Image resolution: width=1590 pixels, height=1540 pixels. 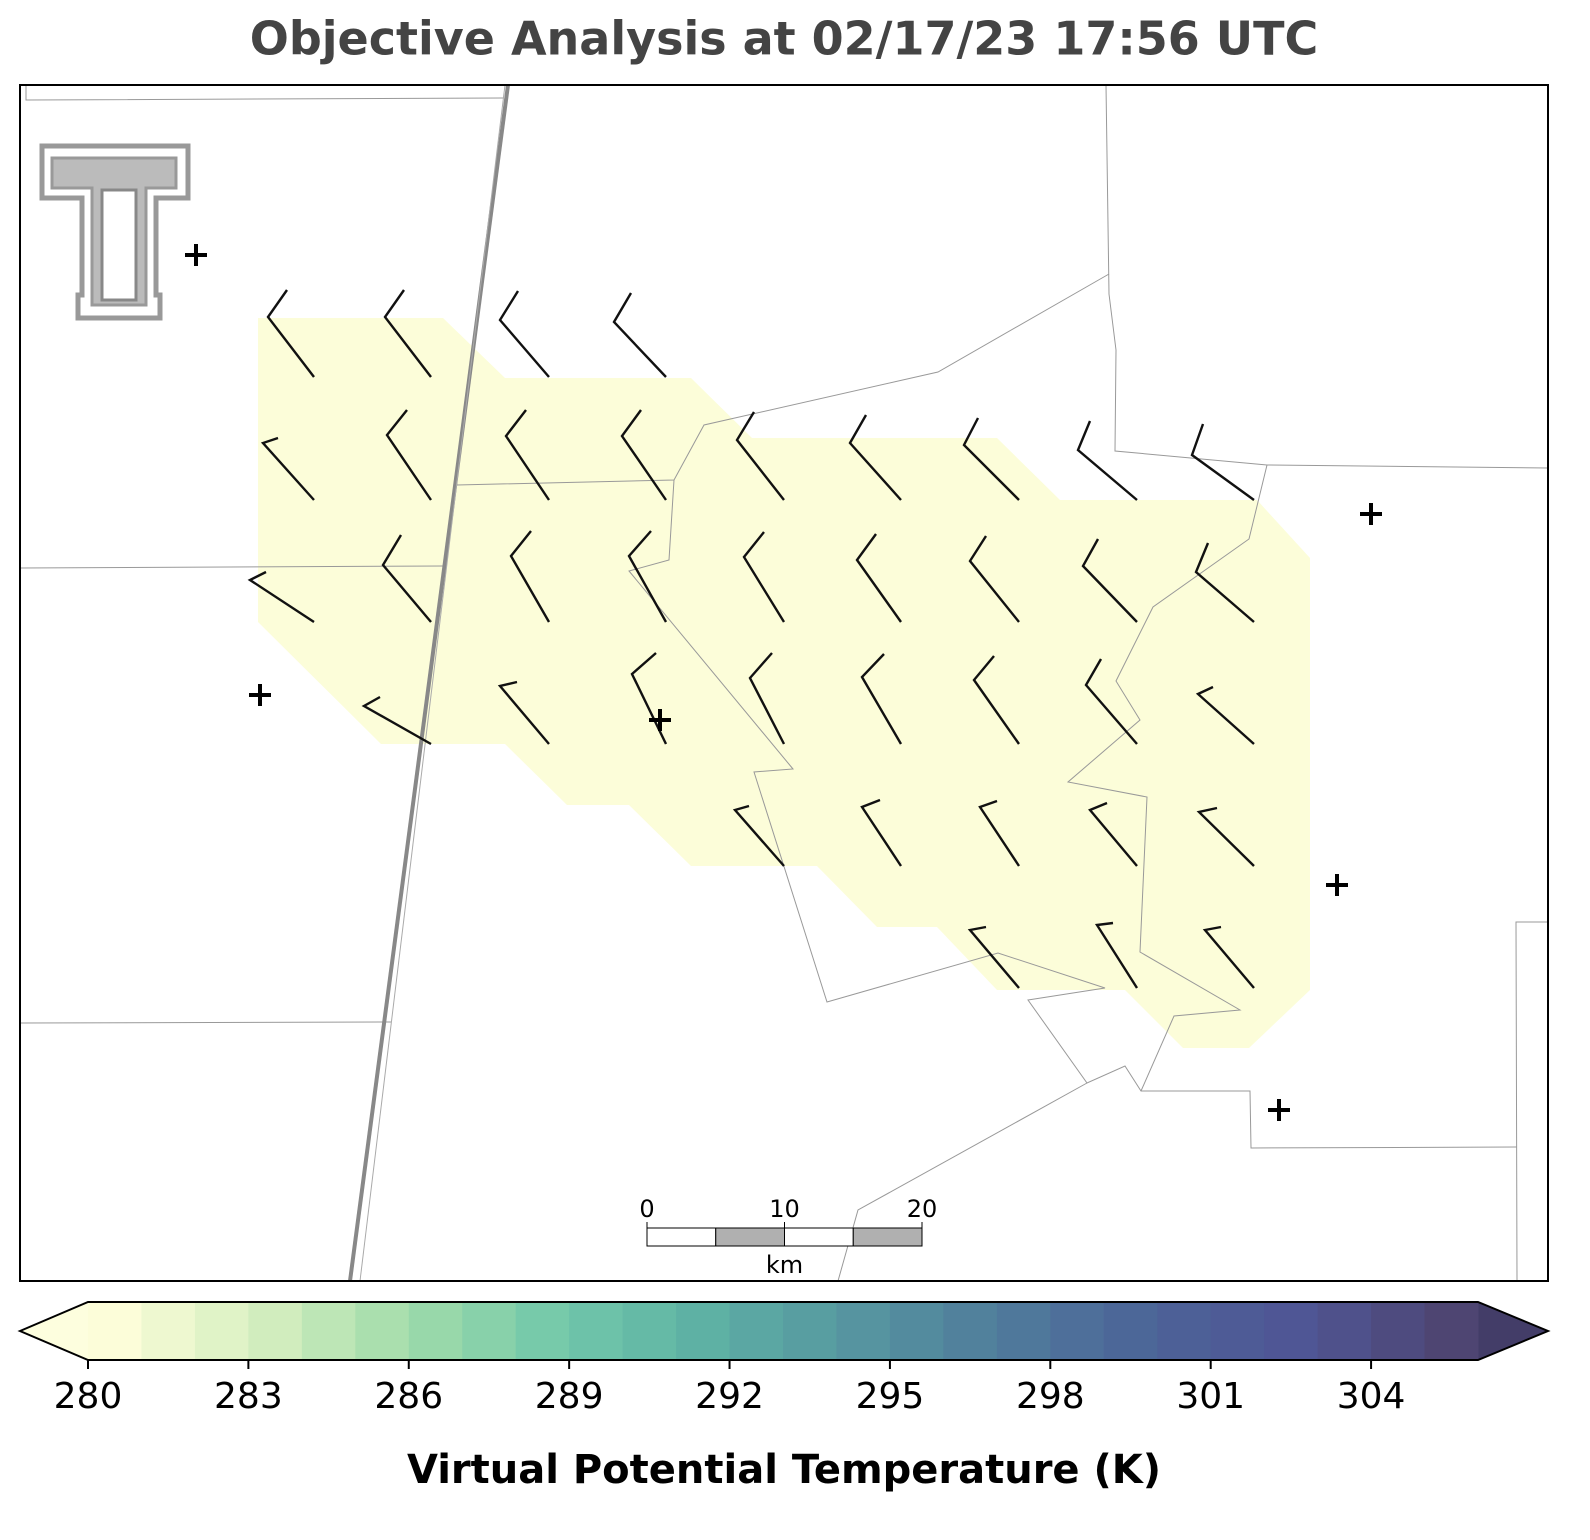 I want to click on scale-label: 20, so click(x=922, y=1209).